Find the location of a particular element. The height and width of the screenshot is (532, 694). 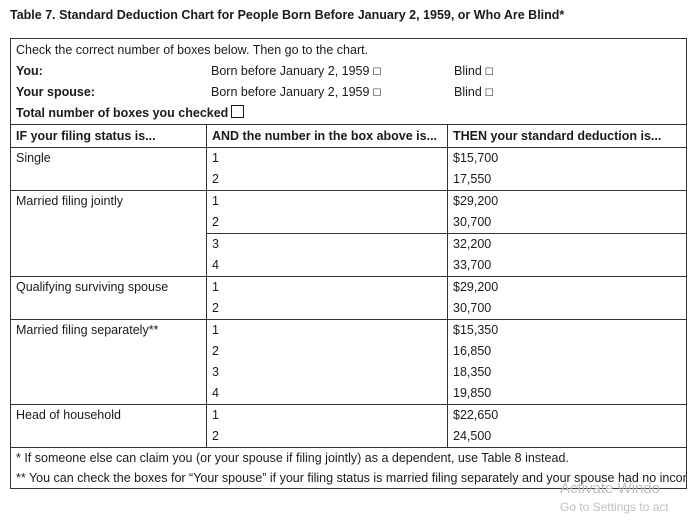

watermark-line-1: Activate Windo is located at coordinates (610, 488).